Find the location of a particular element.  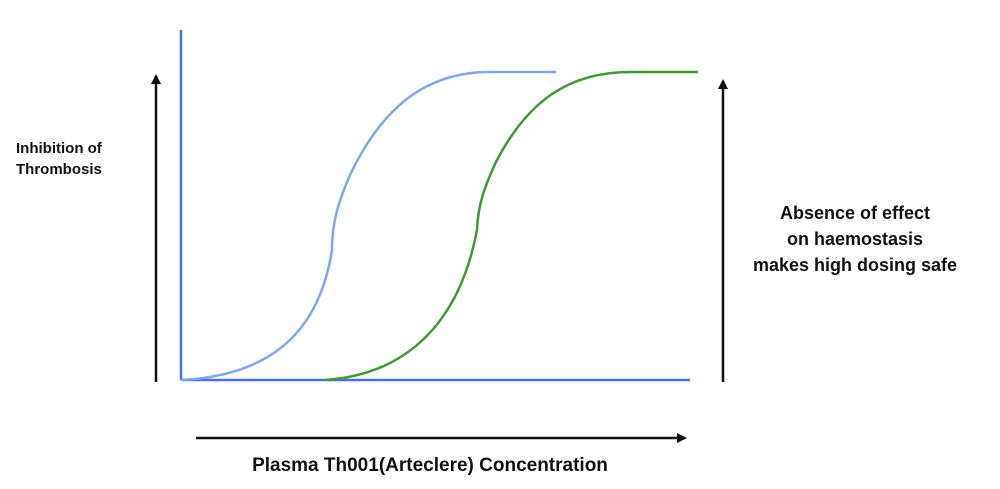

right-annotation-line-2: on haemostasis is located at coordinates (855, 239).